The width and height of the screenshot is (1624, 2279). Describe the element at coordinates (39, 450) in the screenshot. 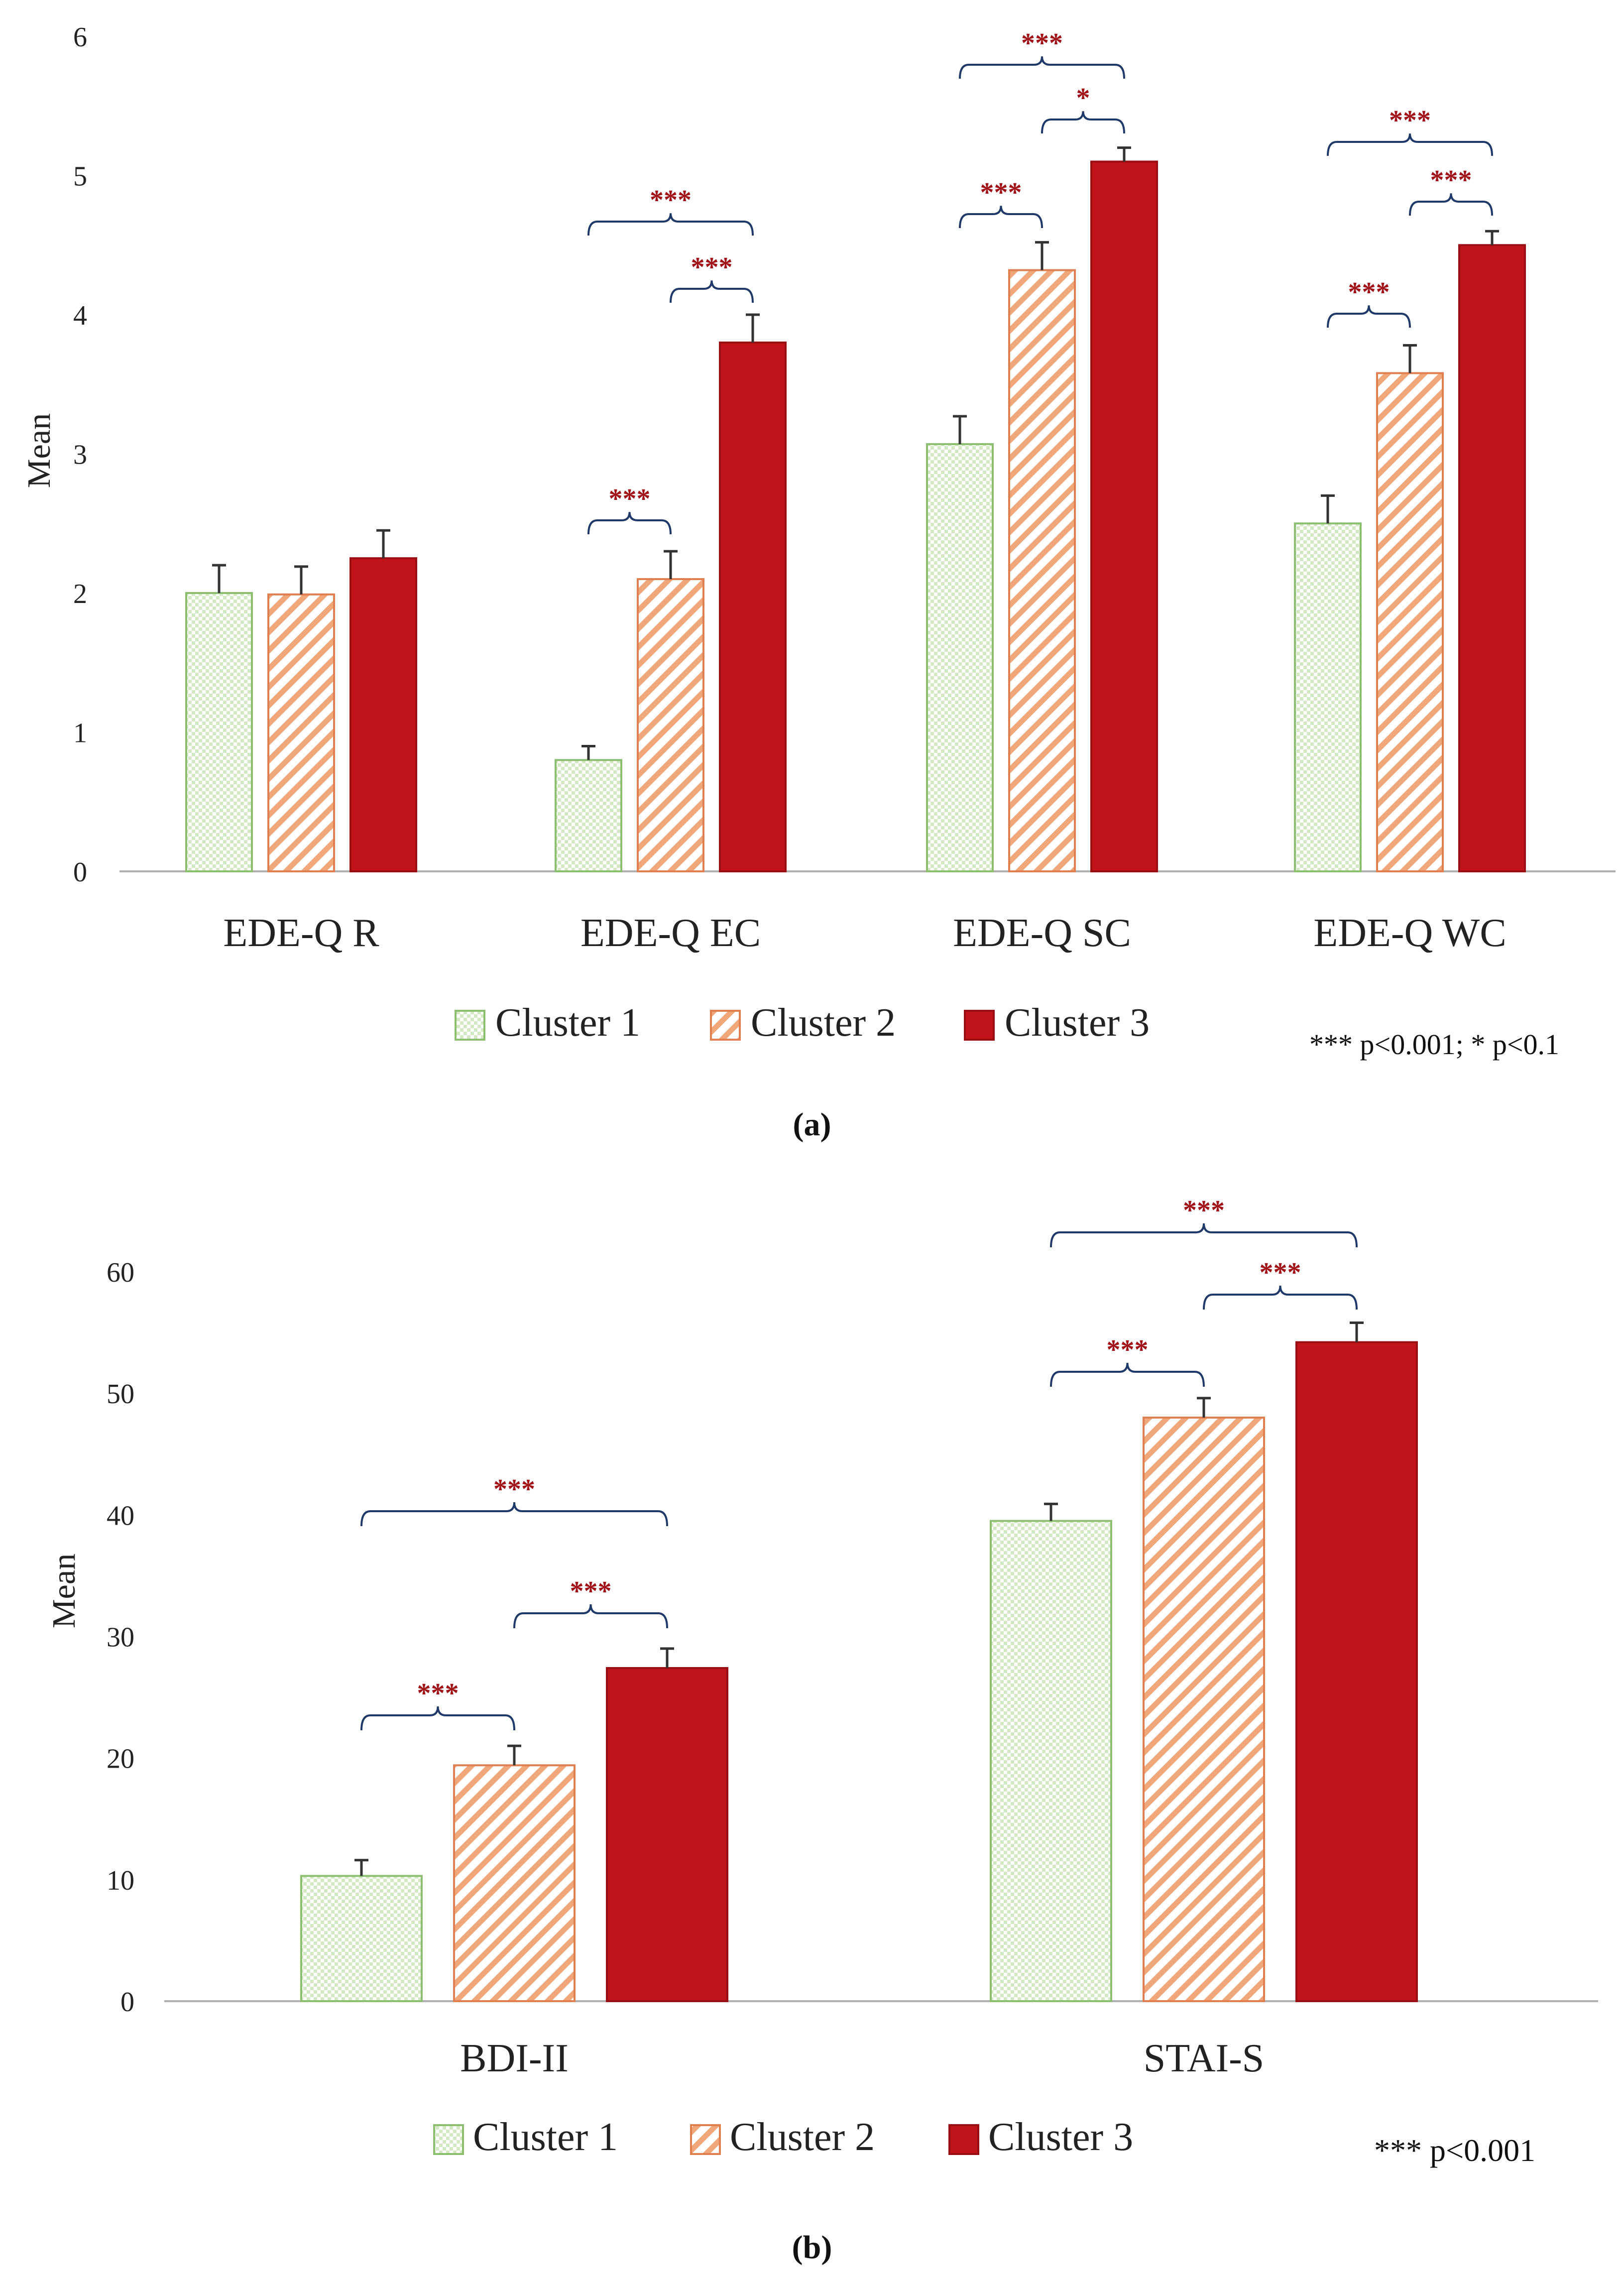

I see `panel-a-y-axis-label: Mean` at that location.